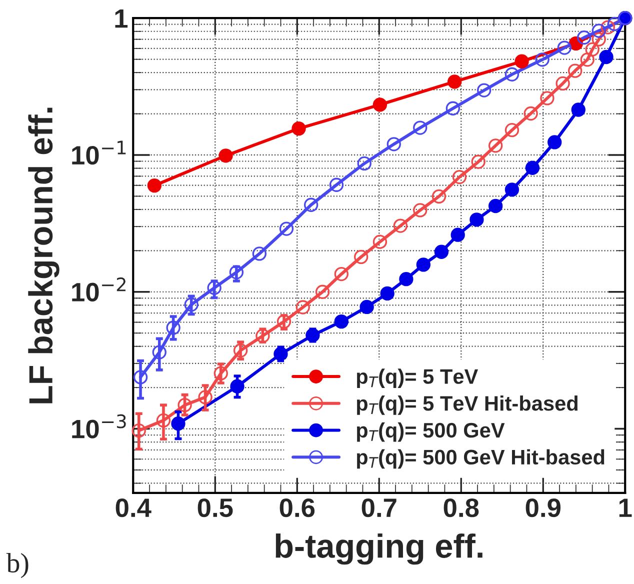 The height and width of the screenshot is (584, 634). I want to click on y-tick-label: 10$^{−1}$, so click(99, 152).